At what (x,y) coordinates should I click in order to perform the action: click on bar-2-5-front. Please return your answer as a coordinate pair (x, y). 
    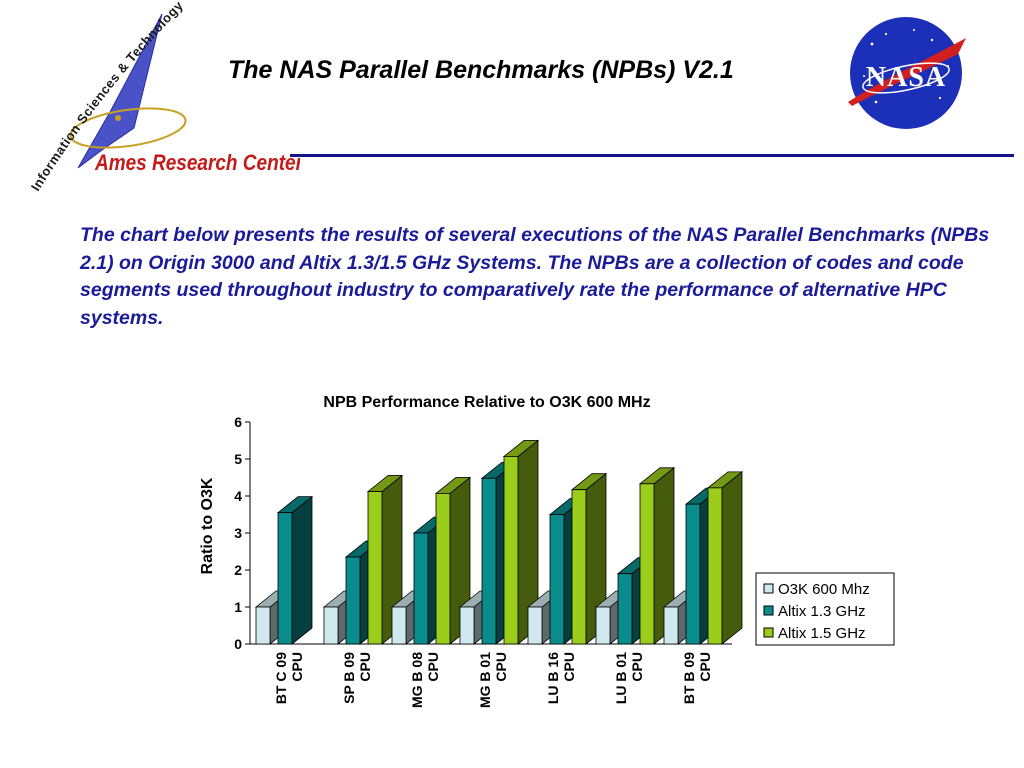
    Looking at the image, I should click on (557, 579).